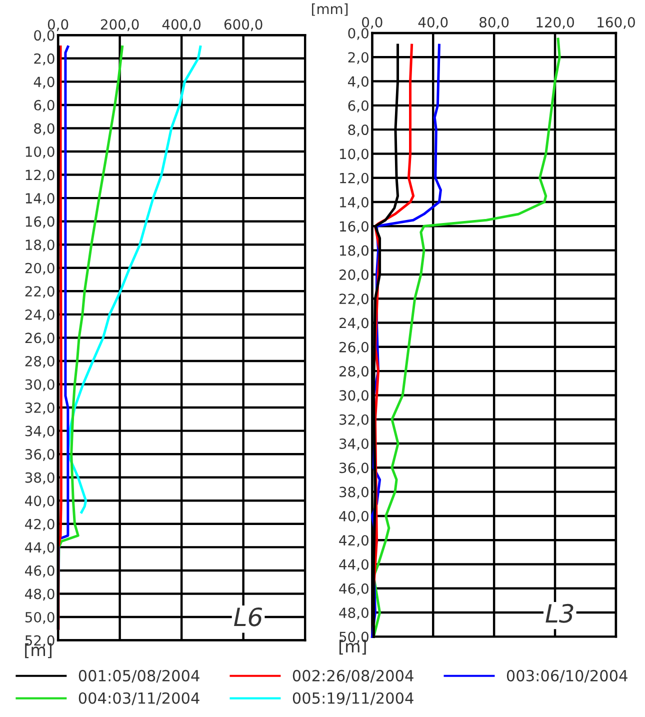  What do you see at coordinates (39, 618) in the screenshot?
I see `y-tick-label: 50,0` at bounding box center [39, 618].